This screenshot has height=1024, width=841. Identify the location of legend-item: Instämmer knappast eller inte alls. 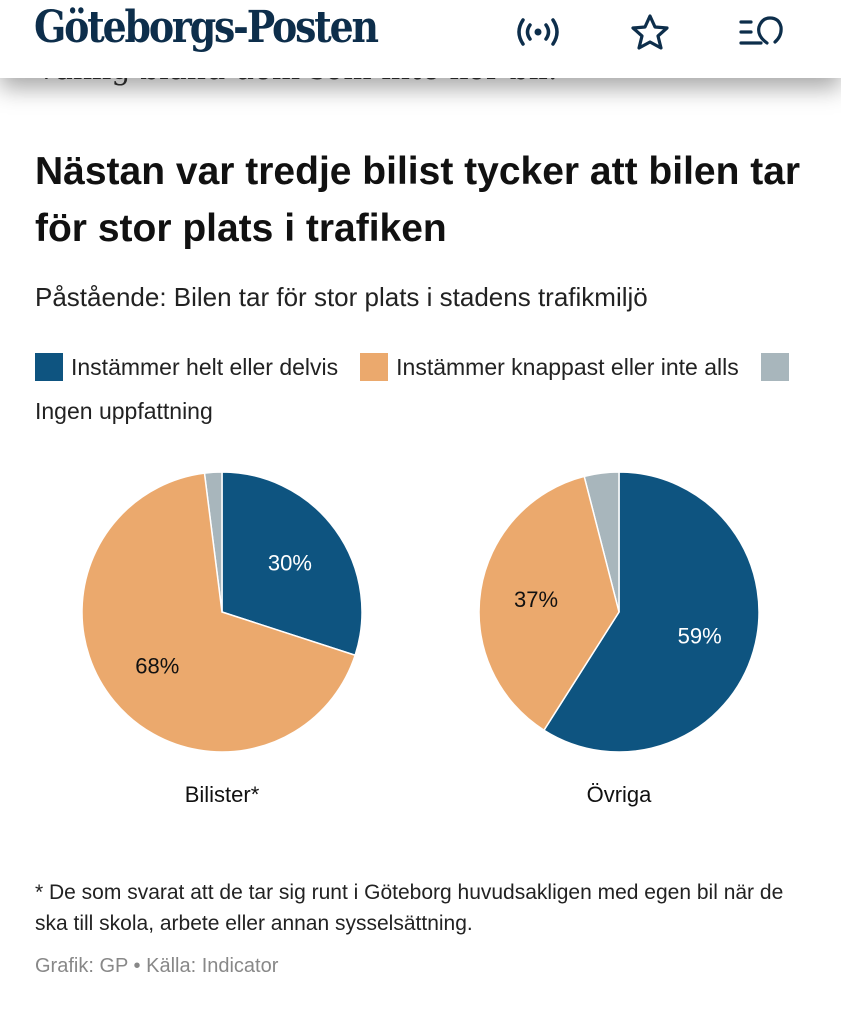
(549, 367).